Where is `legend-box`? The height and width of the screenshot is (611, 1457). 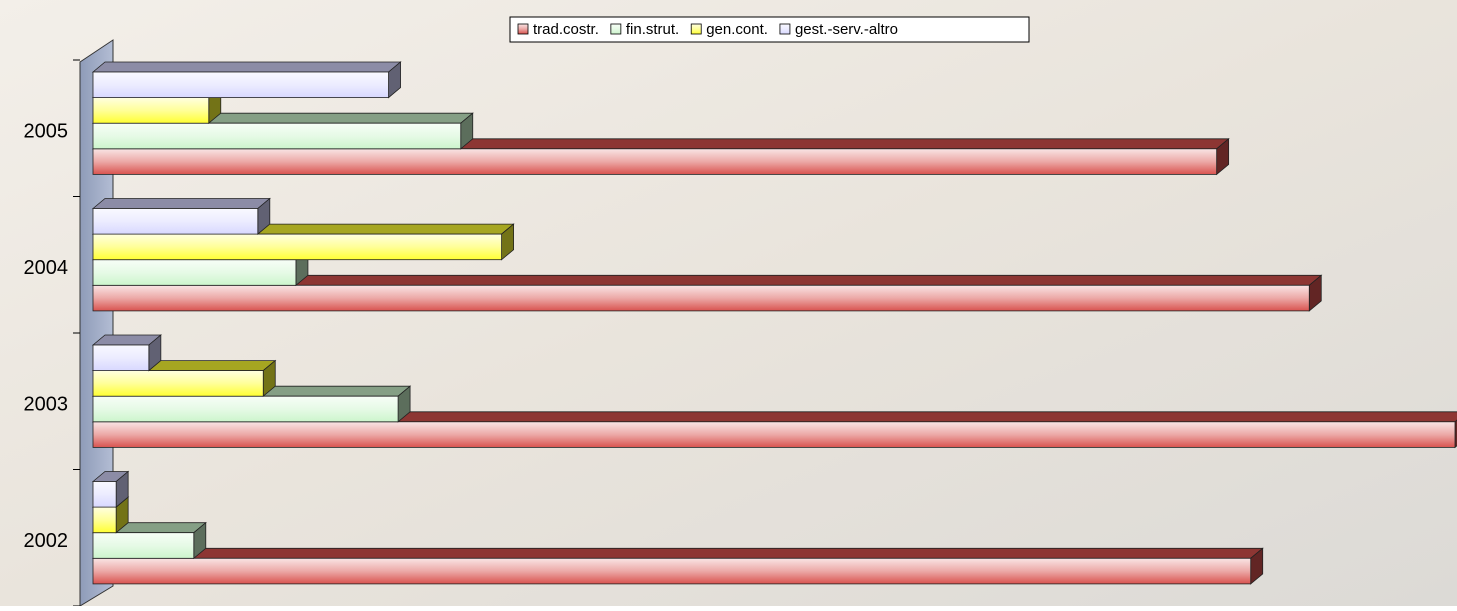 legend-box is located at coordinates (769, 29).